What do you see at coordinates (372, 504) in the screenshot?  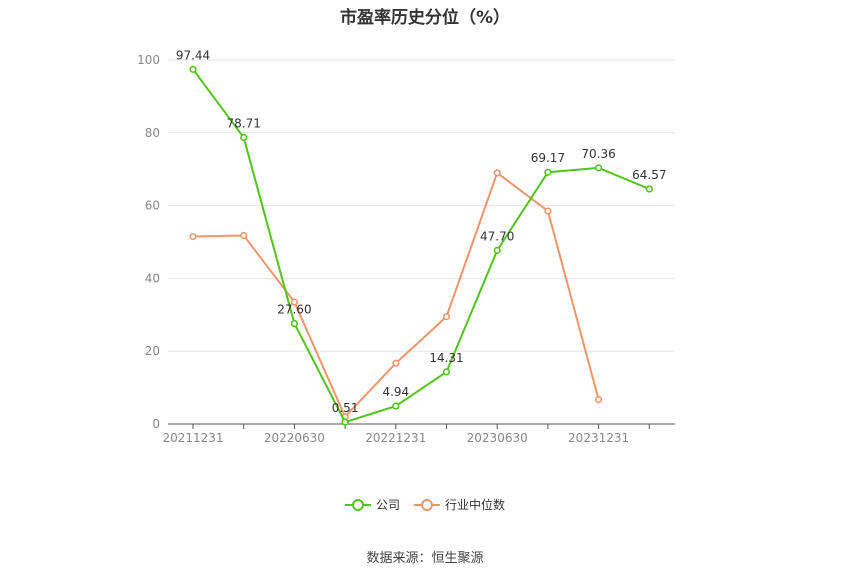 I see `legend-item-company: 公司` at bounding box center [372, 504].